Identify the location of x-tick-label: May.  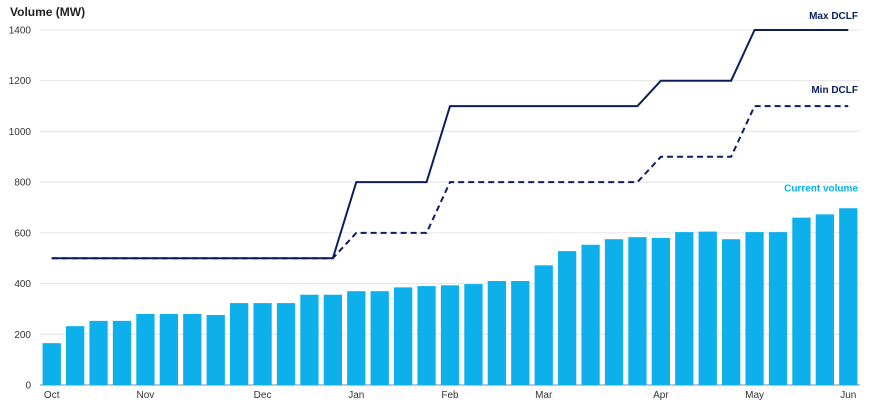
(754, 395).